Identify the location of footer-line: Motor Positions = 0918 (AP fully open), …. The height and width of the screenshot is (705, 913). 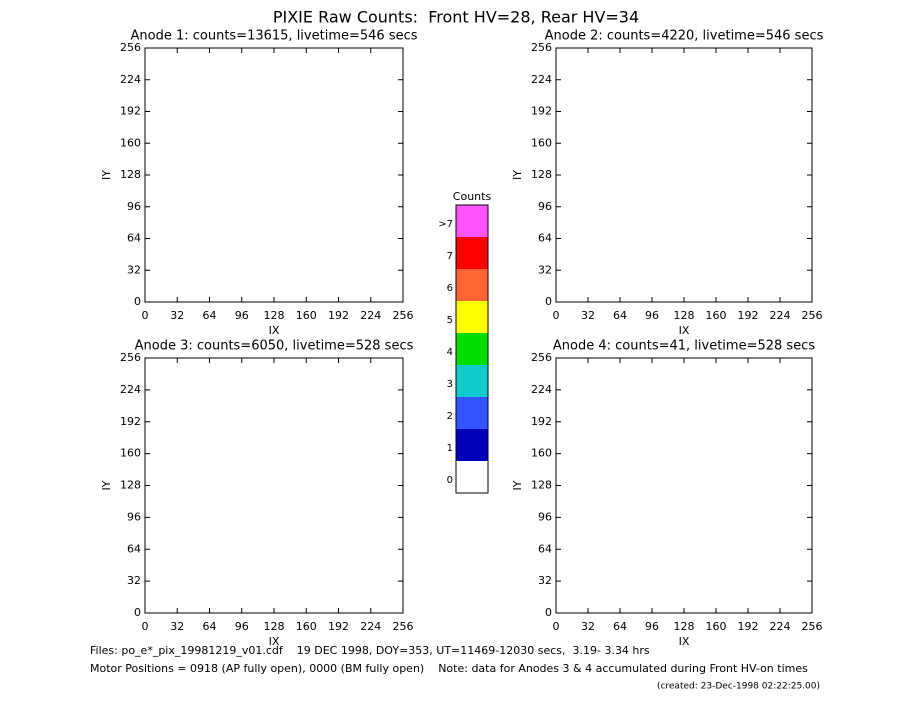
(449, 668).